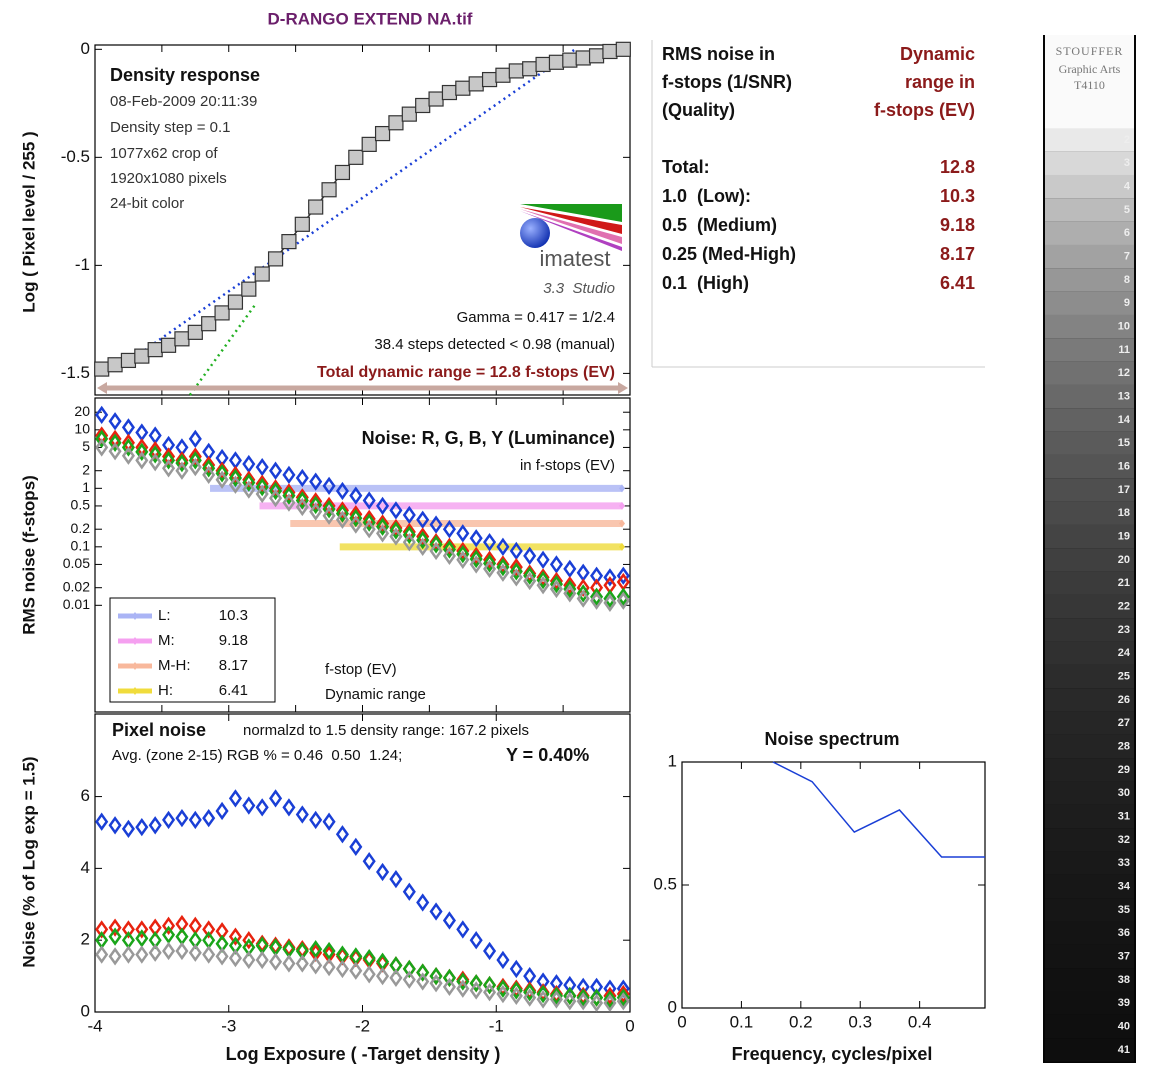  I want to click on wedge-step-label: 4, so click(1127, 187).